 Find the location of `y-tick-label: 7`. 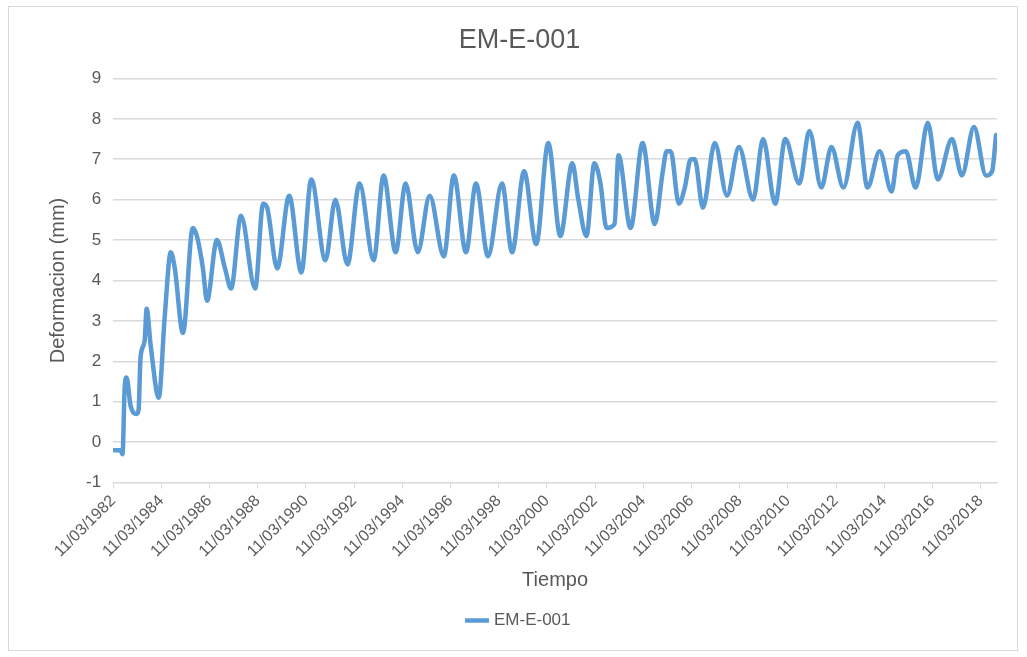

y-tick-label: 7 is located at coordinates (96, 158).